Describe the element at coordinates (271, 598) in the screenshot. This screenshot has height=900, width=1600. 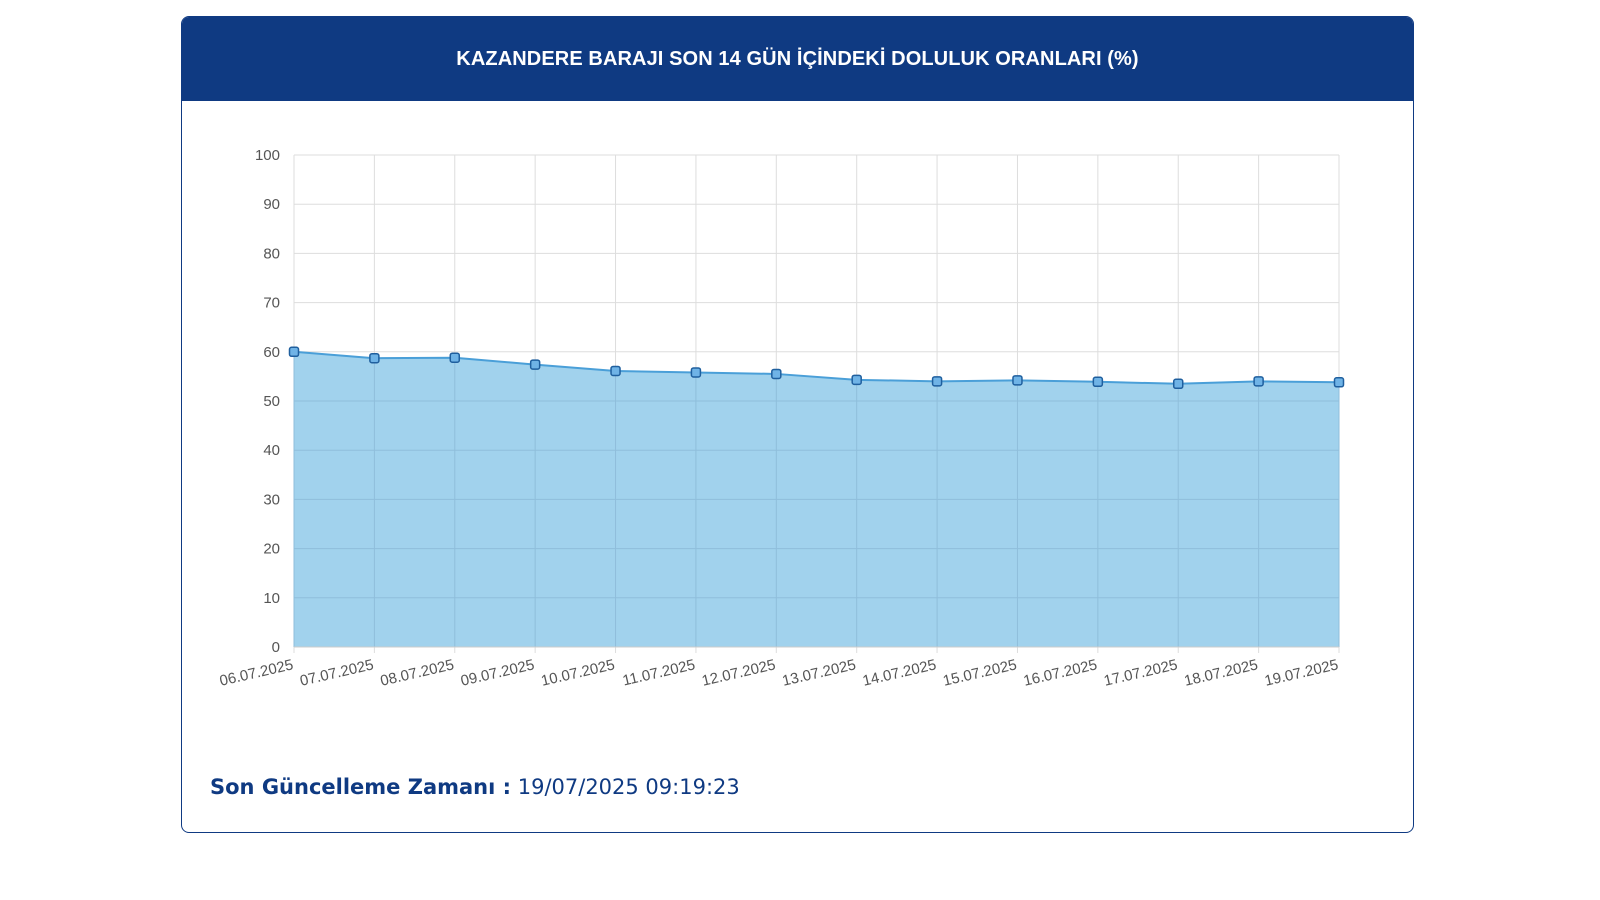
I see `y-tick-label: 10` at that location.